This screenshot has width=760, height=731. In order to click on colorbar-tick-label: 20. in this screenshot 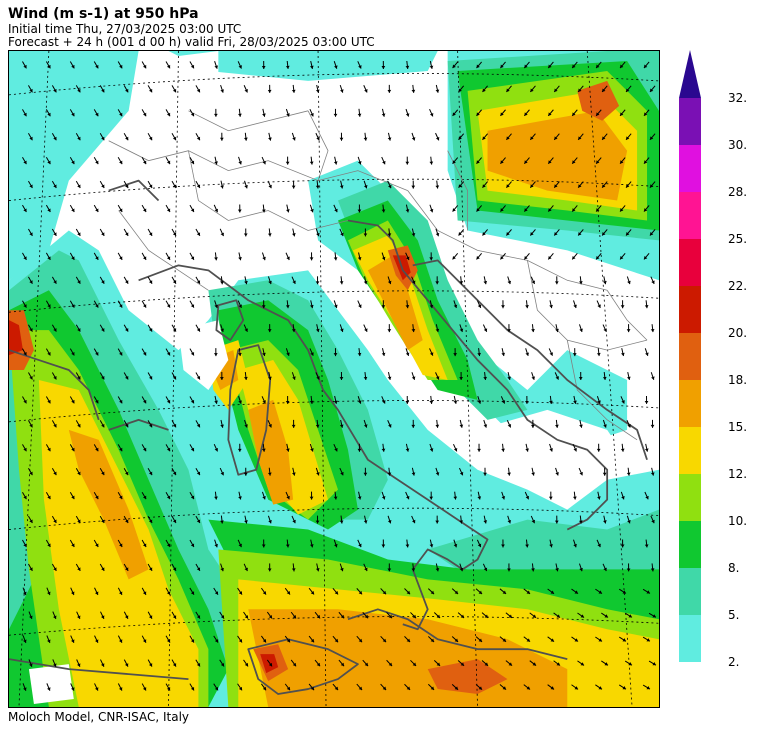, I will do `click(738, 333)`.